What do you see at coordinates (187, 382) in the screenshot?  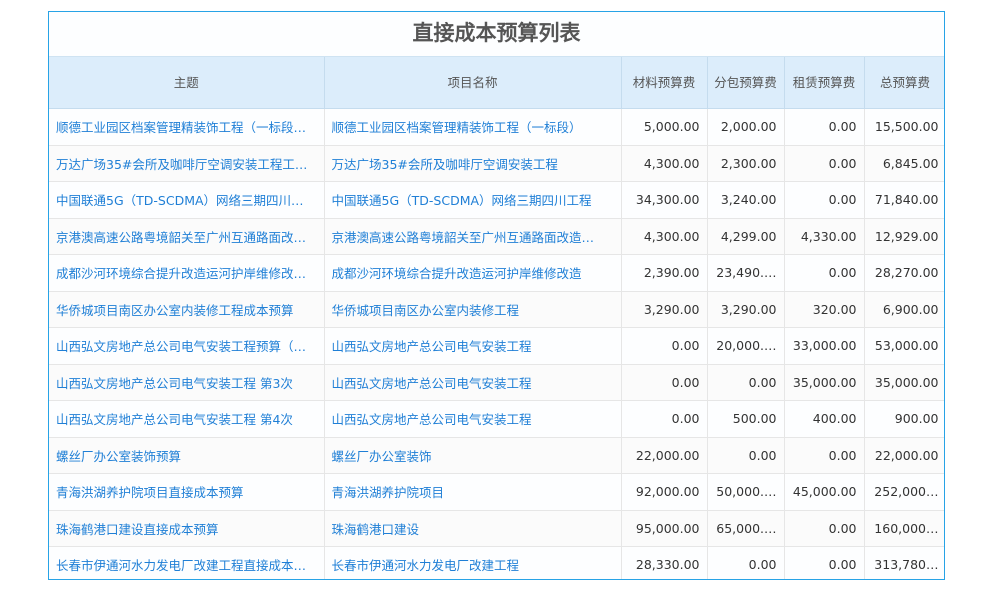 I see `cell-subject: 山西弘文房地产总公司电气安装工程 第3次` at bounding box center [187, 382].